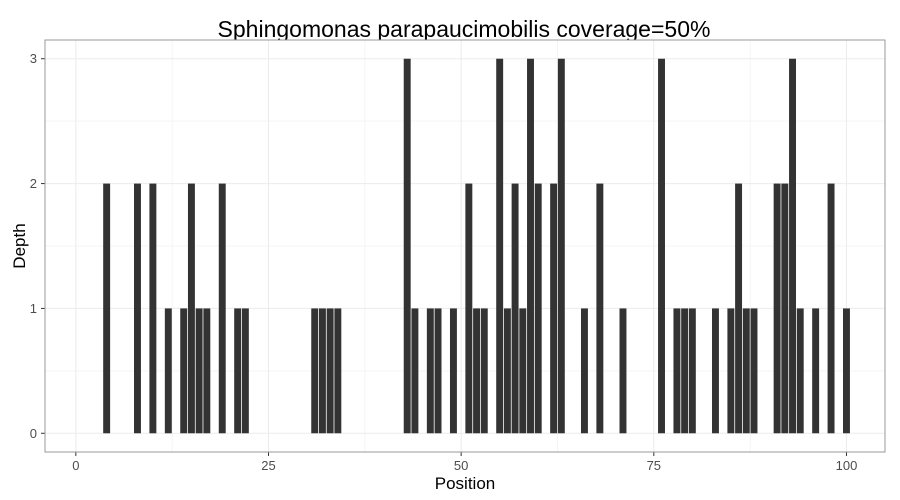 The image size is (900, 500). What do you see at coordinates (33, 183) in the screenshot?
I see `y-tick-label: 2` at bounding box center [33, 183].